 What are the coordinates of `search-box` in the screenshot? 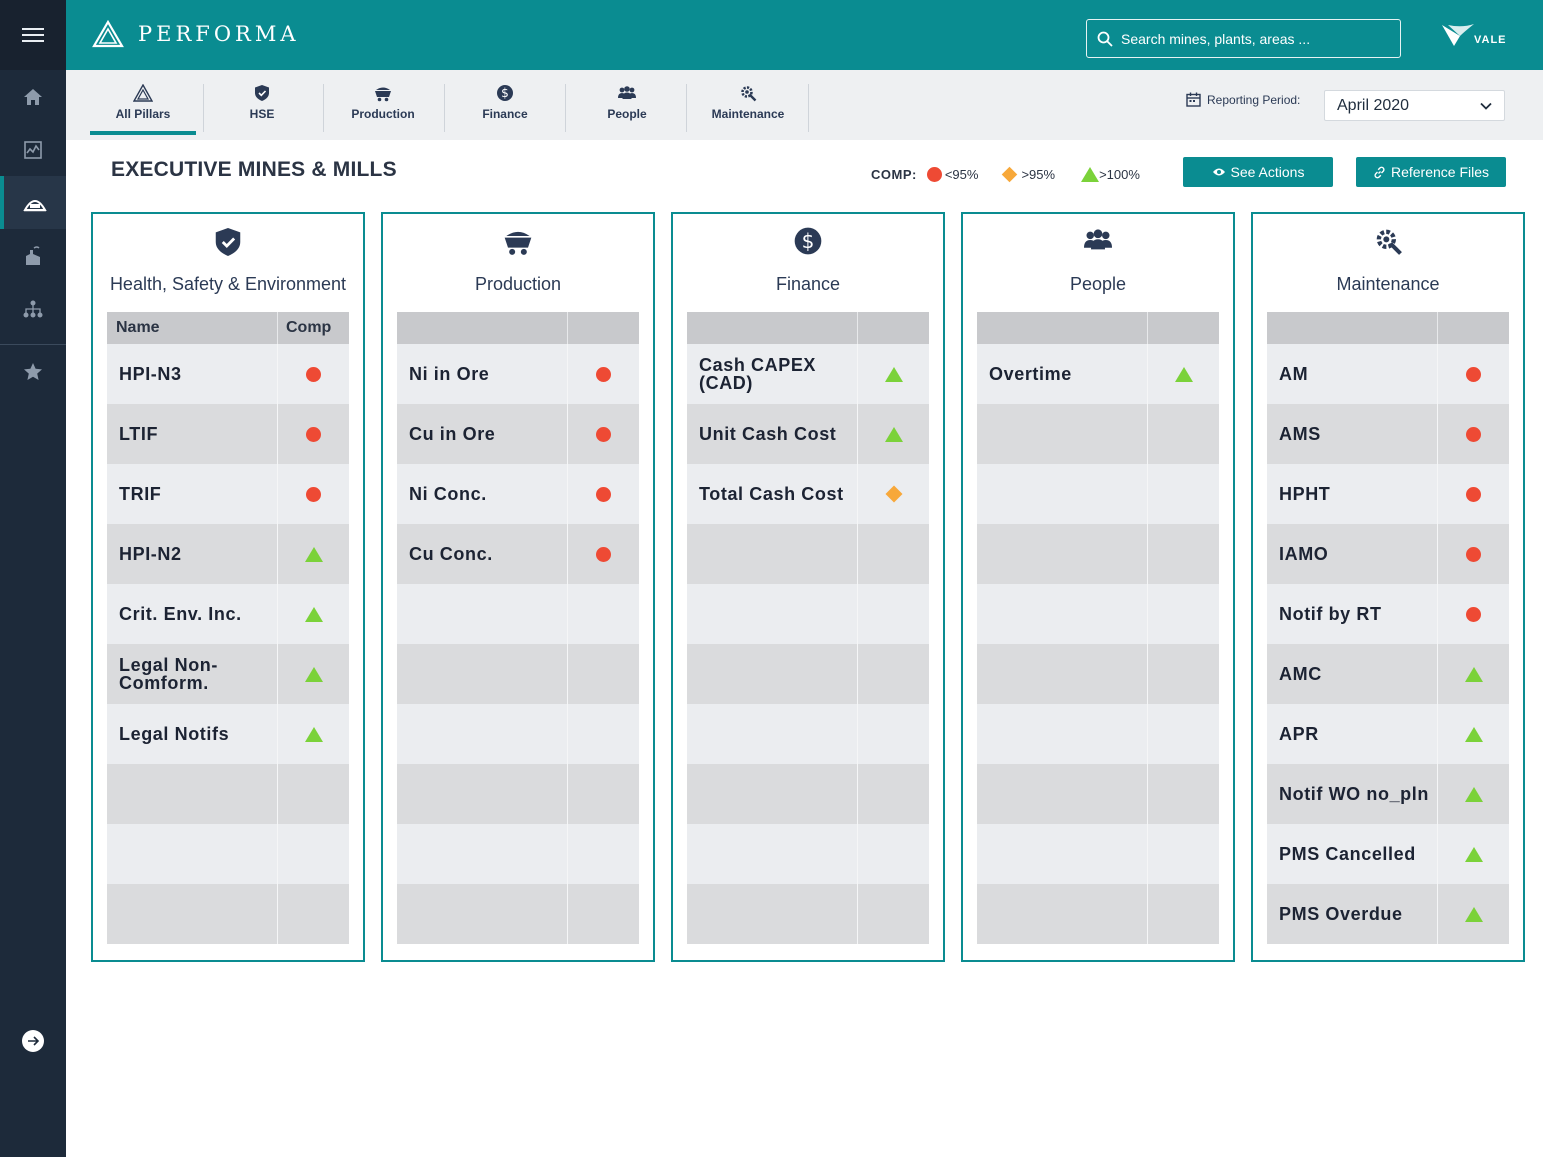 It's located at (1243, 38).